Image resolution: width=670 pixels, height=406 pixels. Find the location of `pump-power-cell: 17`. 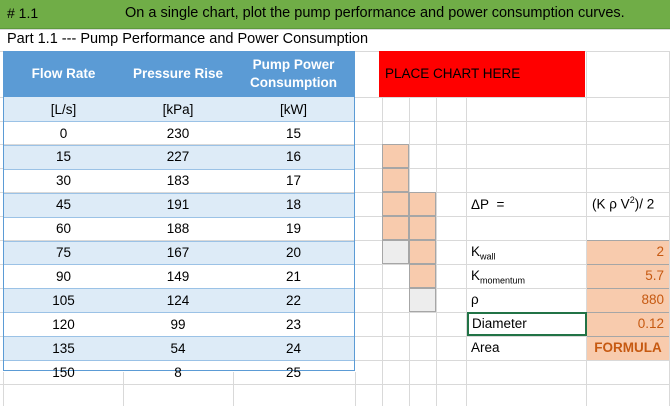

pump-power-cell: 17 is located at coordinates (293, 181).